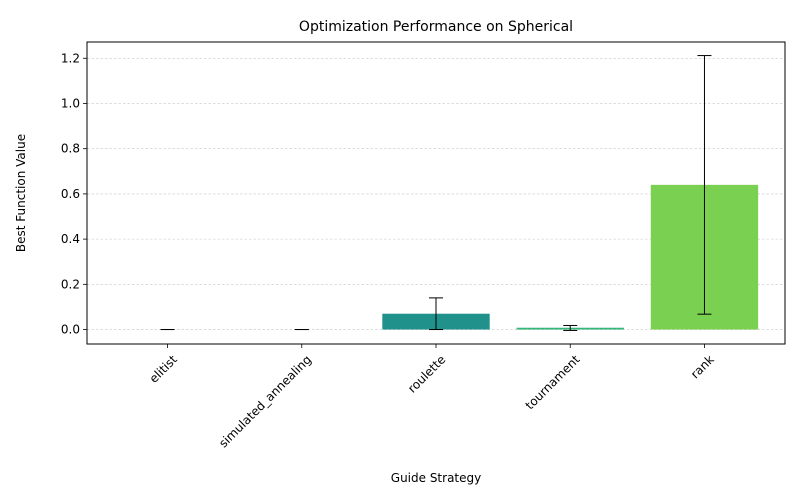 The image size is (800, 500). I want to click on y-tick-label: 1.0, so click(70, 103).